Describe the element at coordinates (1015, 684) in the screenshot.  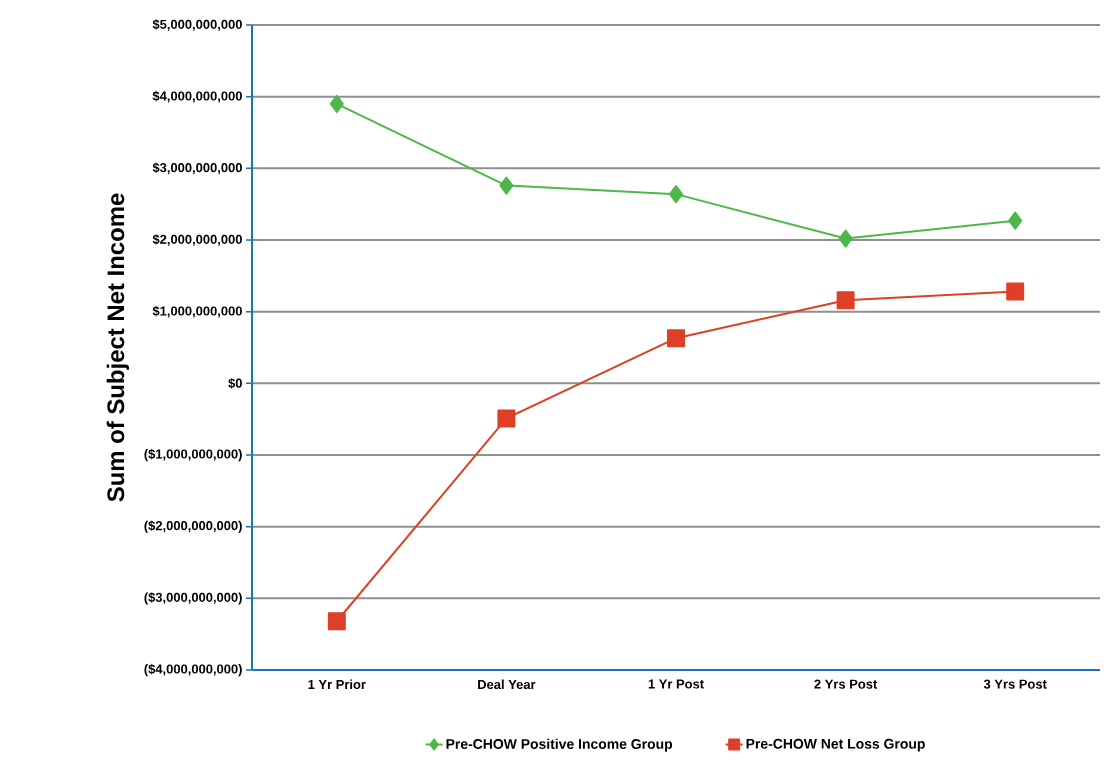
I see `x-tick-label: 3 Yrs Post` at that location.